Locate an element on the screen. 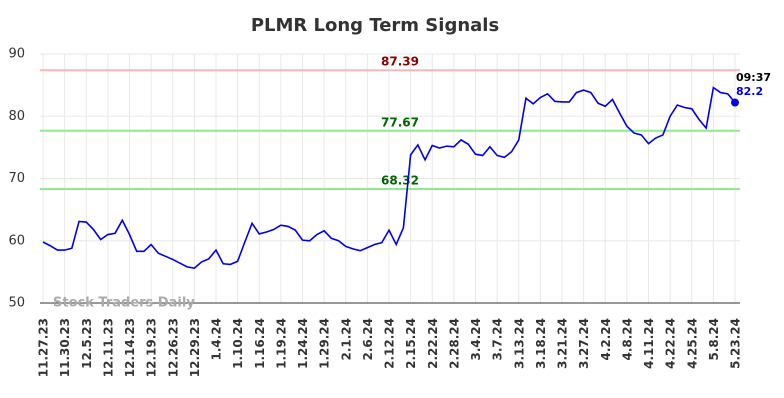 This screenshot has height=398, width=784. x-tick-label: 12.14.23 is located at coordinates (130, 347).